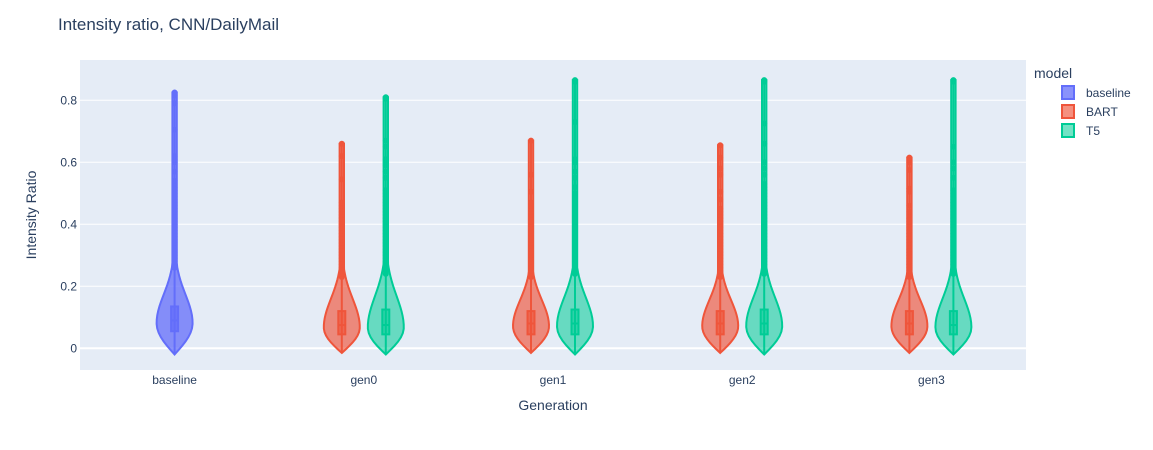 The height and width of the screenshot is (450, 1153). I want to click on legend-label: T5, so click(1093, 131).